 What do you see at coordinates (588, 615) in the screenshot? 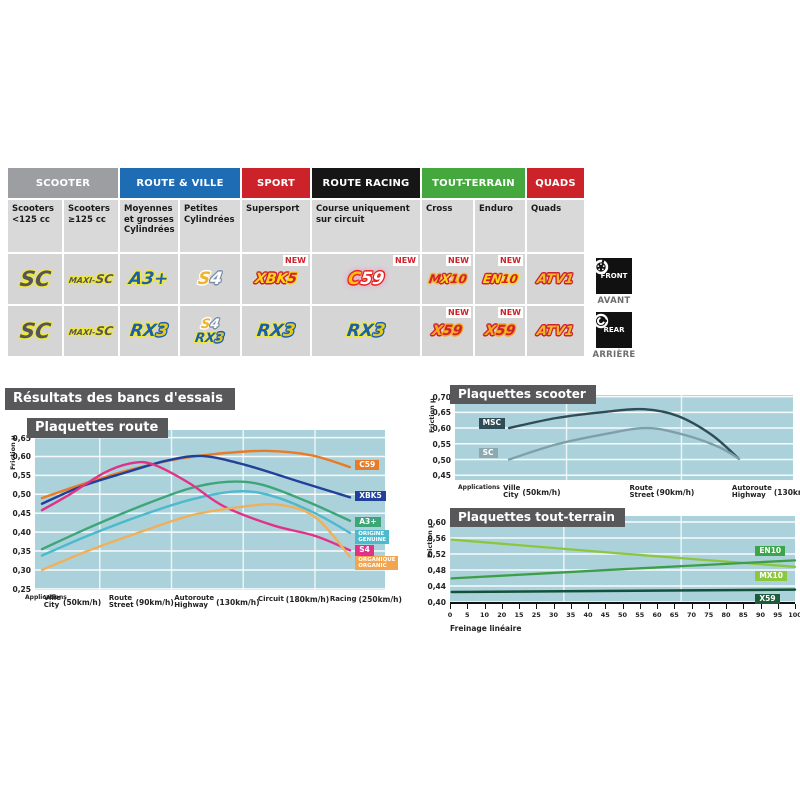
I see `x-tick-40: 40` at bounding box center [588, 615].